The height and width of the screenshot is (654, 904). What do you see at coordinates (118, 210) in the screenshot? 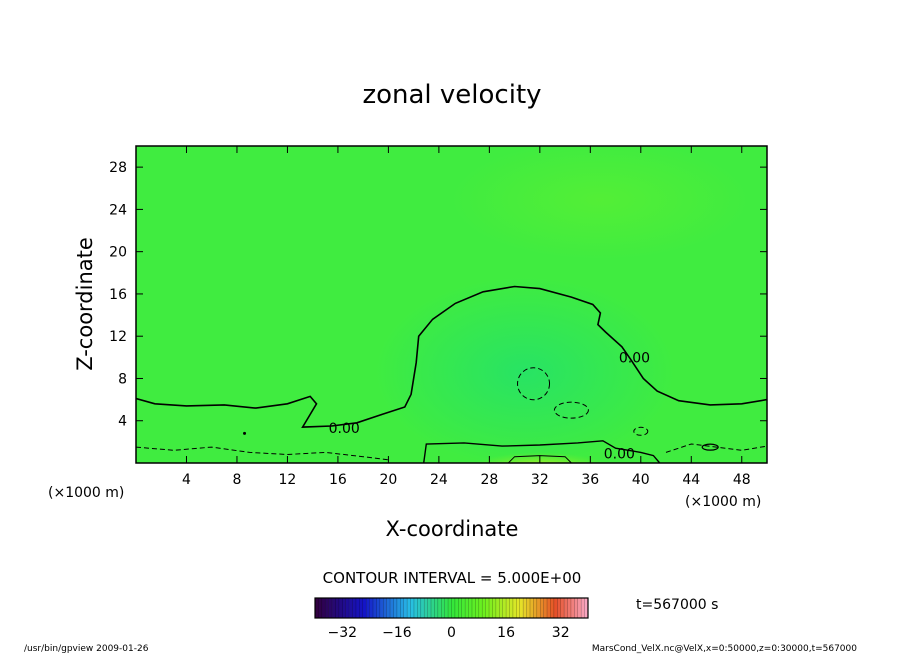
I see `y-tick-label: 24` at bounding box center [118, 210].